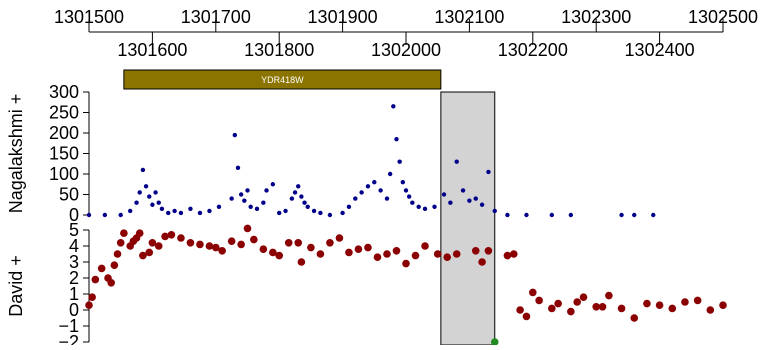 This screenshot has height=350, width=763. What do you see at coordinates (152, 50) in the screenshot?
I see `axis-tick-label-bottom: 1301600` at bounding box center [152, 50].